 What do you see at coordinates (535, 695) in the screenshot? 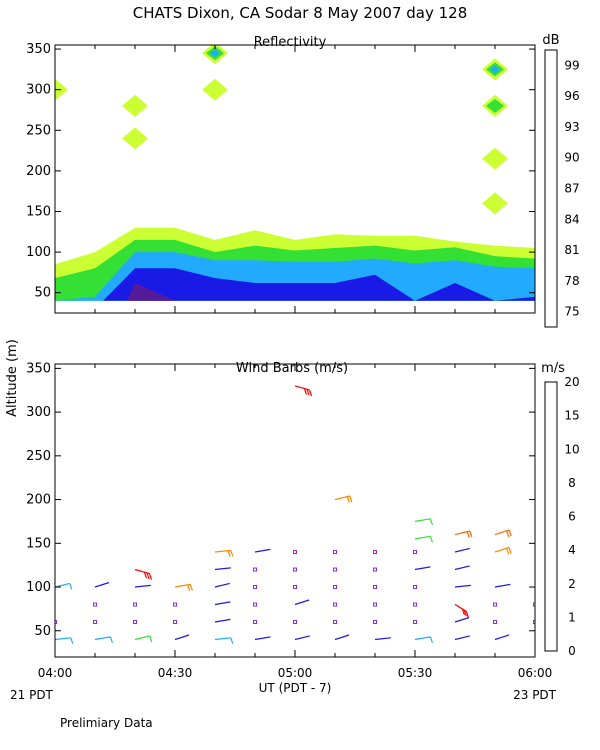
I see `end-local-time-note: 23 PDT` at bounding box center [535, 695].